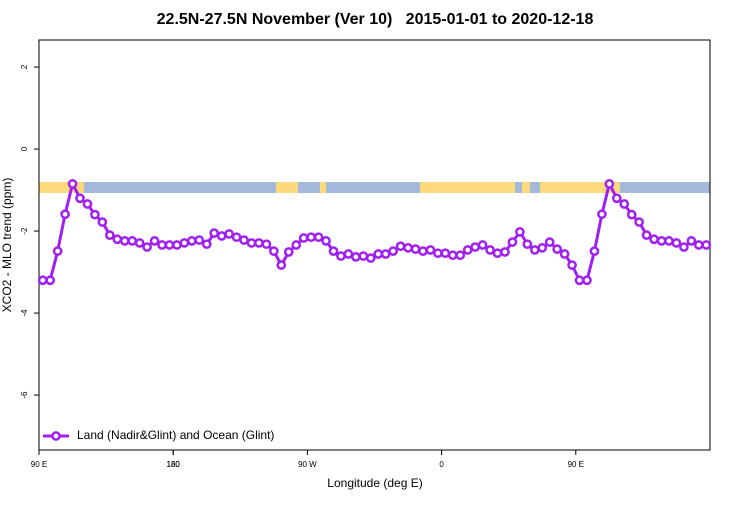 This screenshot has height=505, width=750. Describe the element at coordinates (56, 436) in the screenshot. I see `legend-marker` at that location.